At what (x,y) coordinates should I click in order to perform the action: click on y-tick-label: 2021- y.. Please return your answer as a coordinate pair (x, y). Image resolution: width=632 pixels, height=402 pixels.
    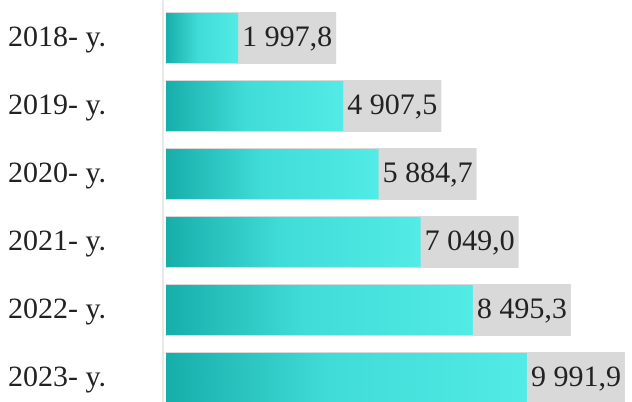
    Looking at the image, I should click on (57, 240).